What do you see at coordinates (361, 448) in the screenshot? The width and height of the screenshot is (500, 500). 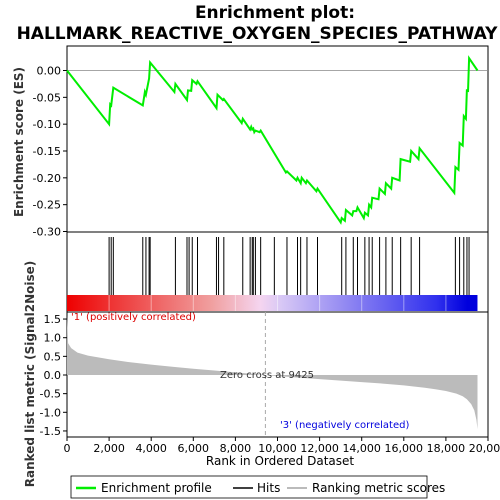 I see `x-tick-label: 14,000` at bounding box center [361, 448].